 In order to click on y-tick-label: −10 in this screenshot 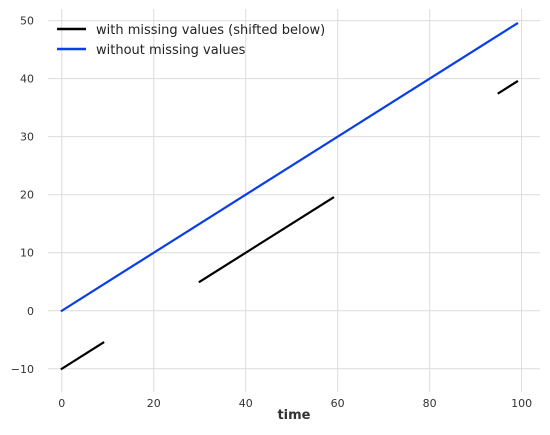, I will do `click(22, 369)`.